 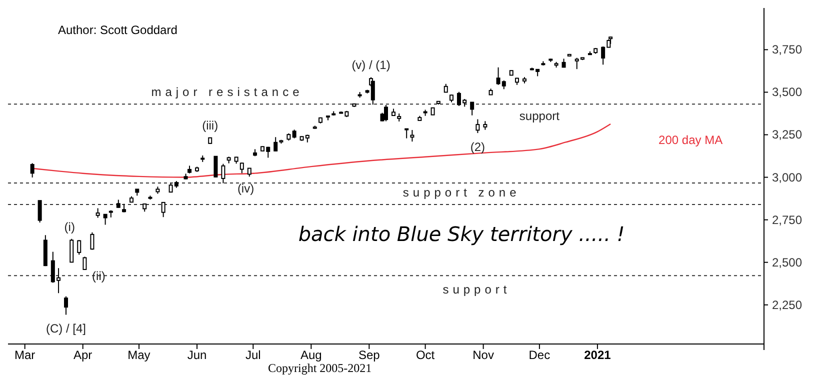 I want to click on x-tick-label: May, so click(x=139, y=355).